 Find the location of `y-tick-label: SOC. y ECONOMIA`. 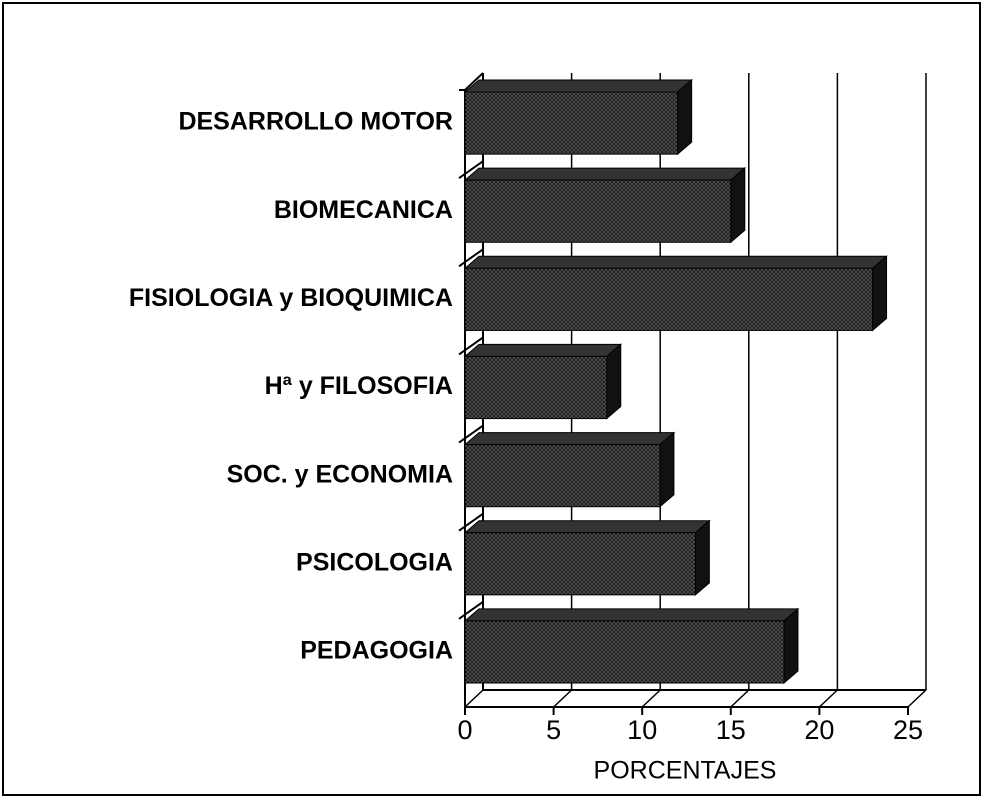

y-tick-label: SOC. y ECONOMIA is located at coordinates (340, 474).